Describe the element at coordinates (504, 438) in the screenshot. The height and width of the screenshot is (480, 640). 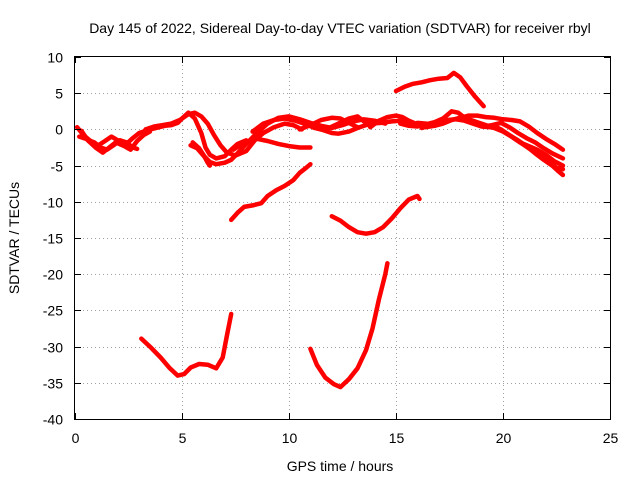
I see `x-tick-label: 20` at that location.